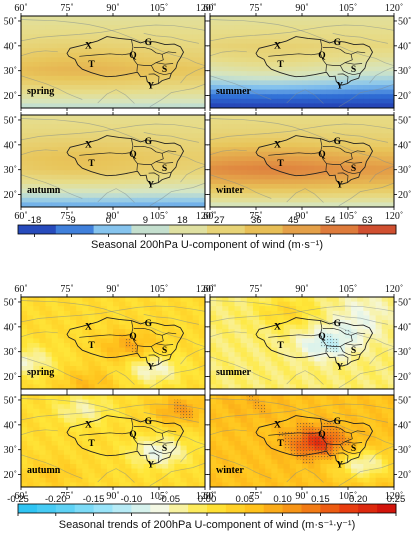 The width and height of the screenshot is (414, 550). What do you see at coordinates (66, 496) in the screenshot?
I see `x-tick-label: 75˚` at bounding box center [66, 496].